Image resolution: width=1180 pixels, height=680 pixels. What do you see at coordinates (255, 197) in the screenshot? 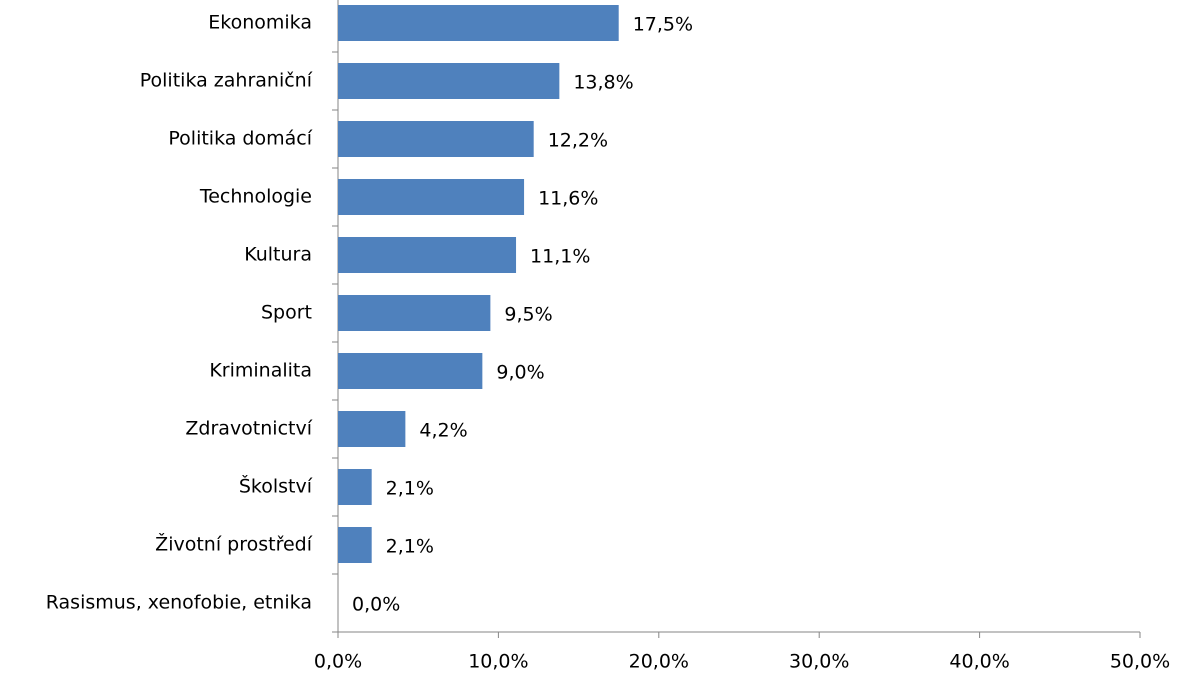
I see `y-tick-label: Technologie` at bounding box center [255, 197].